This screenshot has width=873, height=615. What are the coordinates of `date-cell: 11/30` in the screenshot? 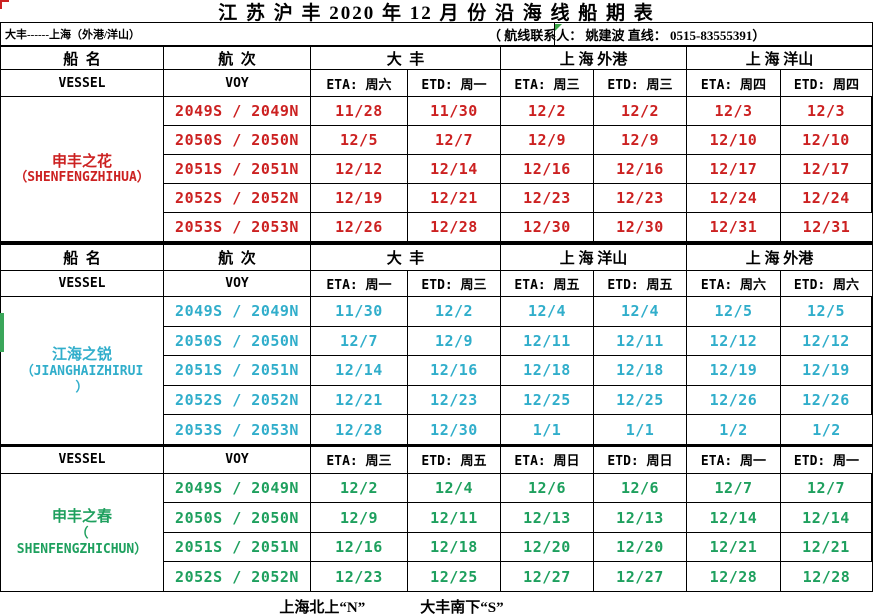 It's located at (359, 312).